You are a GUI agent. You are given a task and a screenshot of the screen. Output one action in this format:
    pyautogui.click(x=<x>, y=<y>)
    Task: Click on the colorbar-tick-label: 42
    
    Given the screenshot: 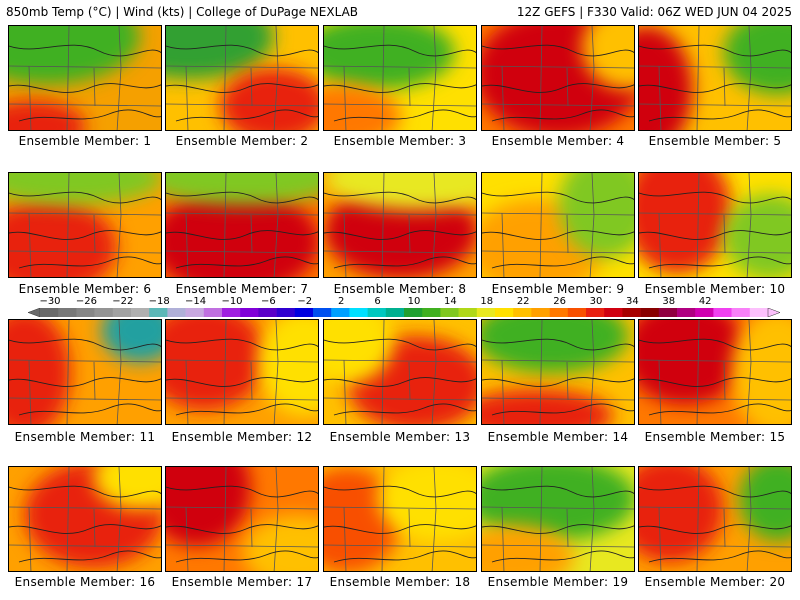 What is the action you would take?
    pyautogui.click(x=705, y=301)
    